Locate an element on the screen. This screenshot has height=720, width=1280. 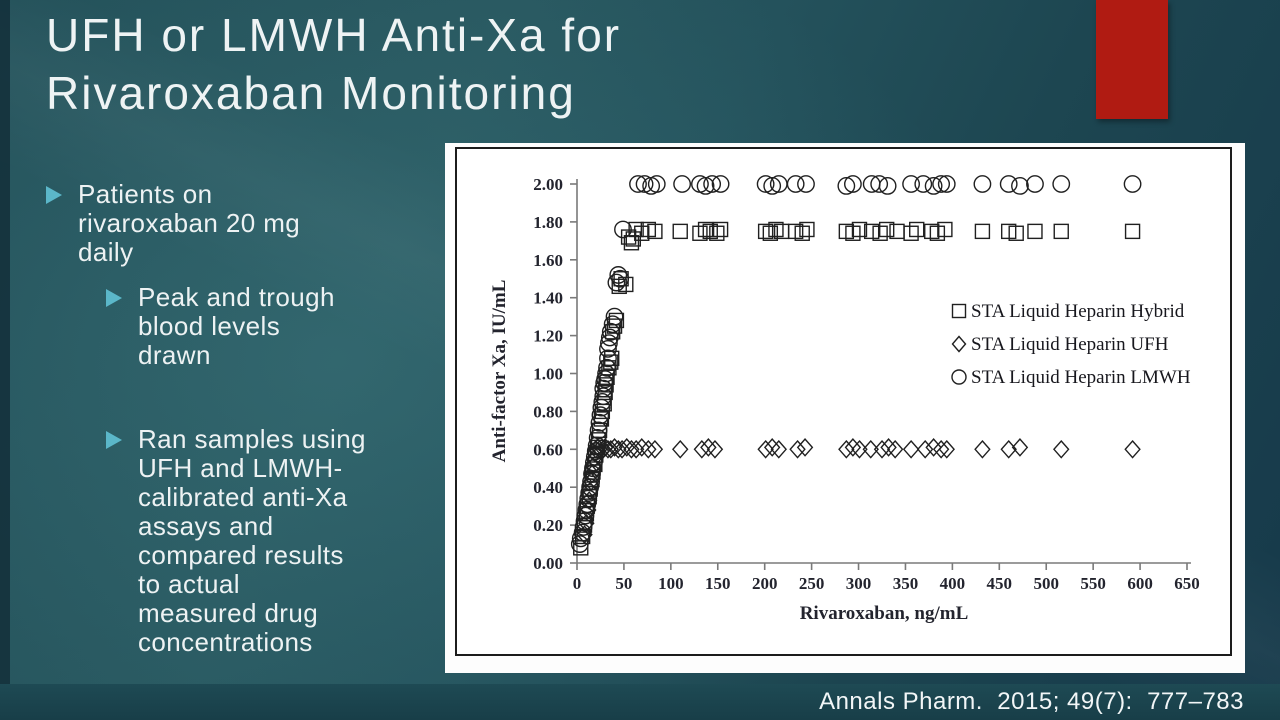
svg-text: 1.60 is located at coordinates (548, 260).